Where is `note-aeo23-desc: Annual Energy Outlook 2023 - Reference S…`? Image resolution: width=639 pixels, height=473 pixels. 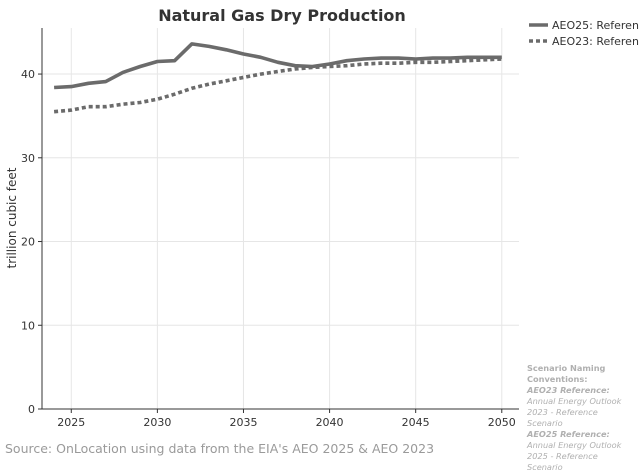
note-aeo23-desc: Annual Energy Outlook 2023 - Reference S… is located at coordinates (574, 412).